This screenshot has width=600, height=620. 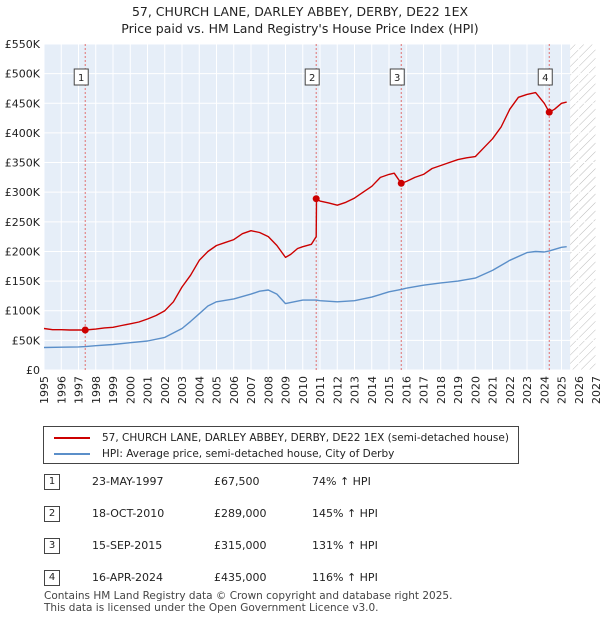 What do you see at coordinates (320, 390) in the screenshot?
I see `x-tick-label: 2011` at bounding box center [320, 390].